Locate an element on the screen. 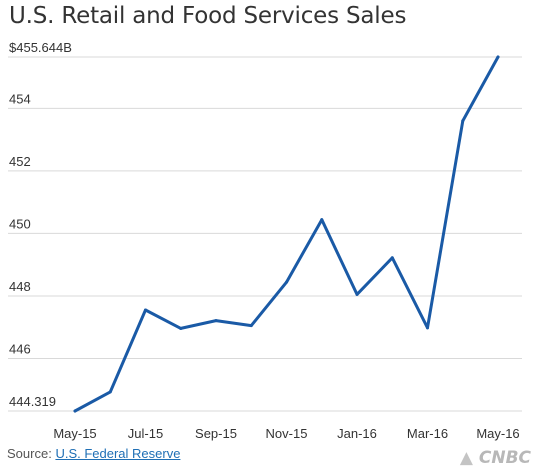 The height and width of the screenshot is (472, 537). x-tick-label: Mar-16 is located at coordinates (427, 433).